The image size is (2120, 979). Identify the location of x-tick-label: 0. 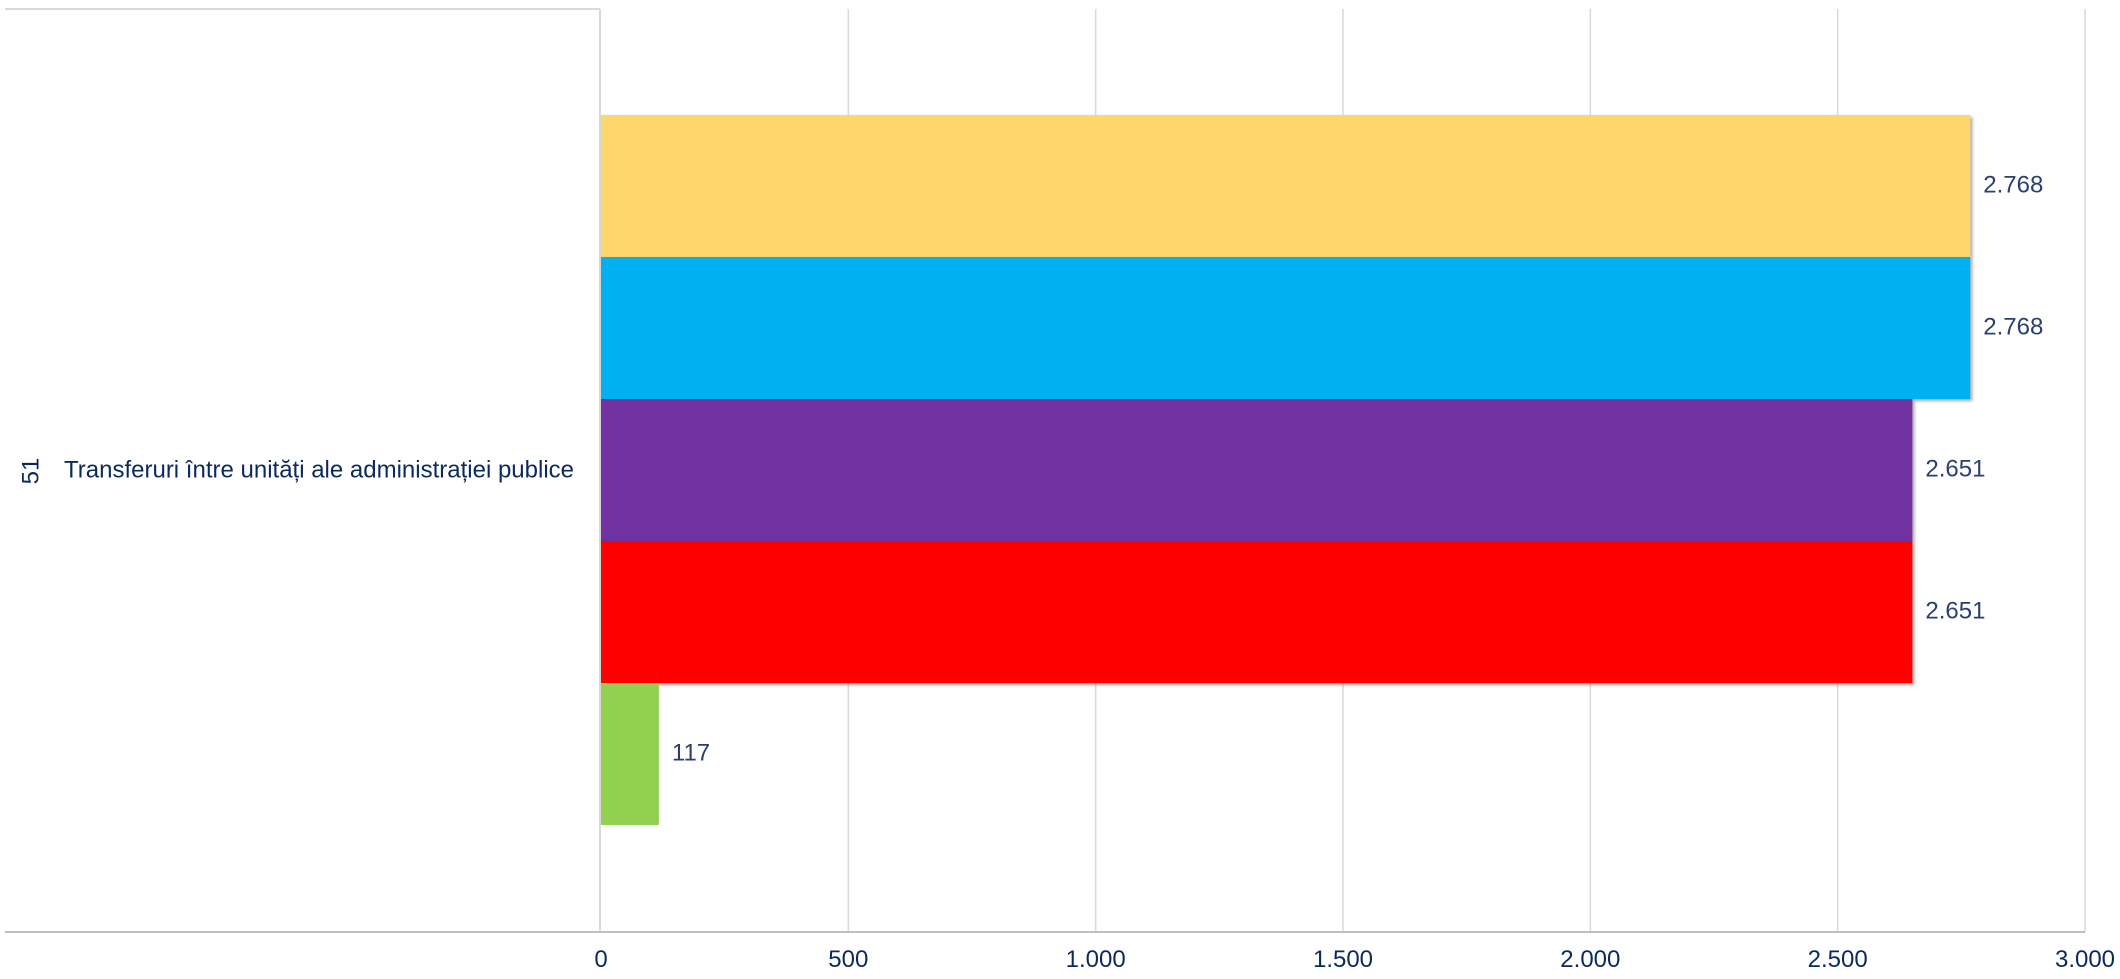
(600, 959).